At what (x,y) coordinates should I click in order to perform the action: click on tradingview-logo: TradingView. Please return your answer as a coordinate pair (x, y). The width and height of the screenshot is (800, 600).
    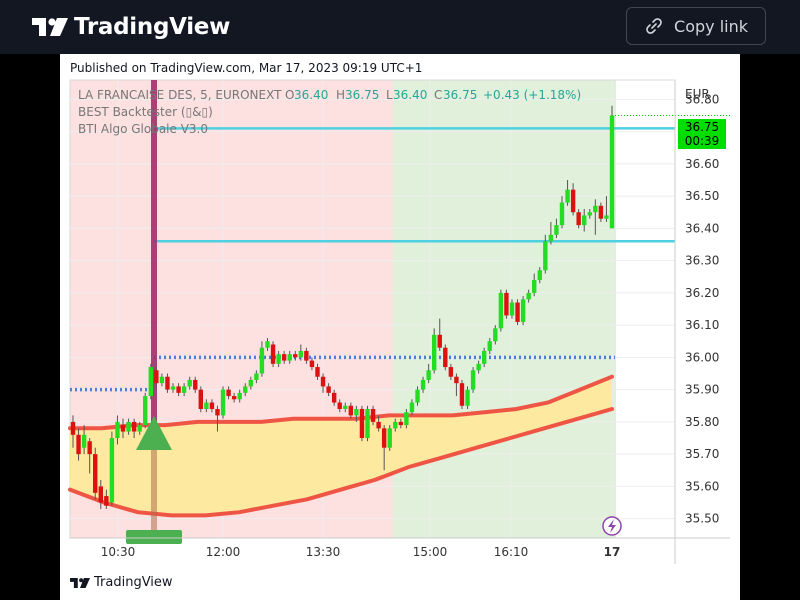
    Looking at the image, I should click on (131, 27).